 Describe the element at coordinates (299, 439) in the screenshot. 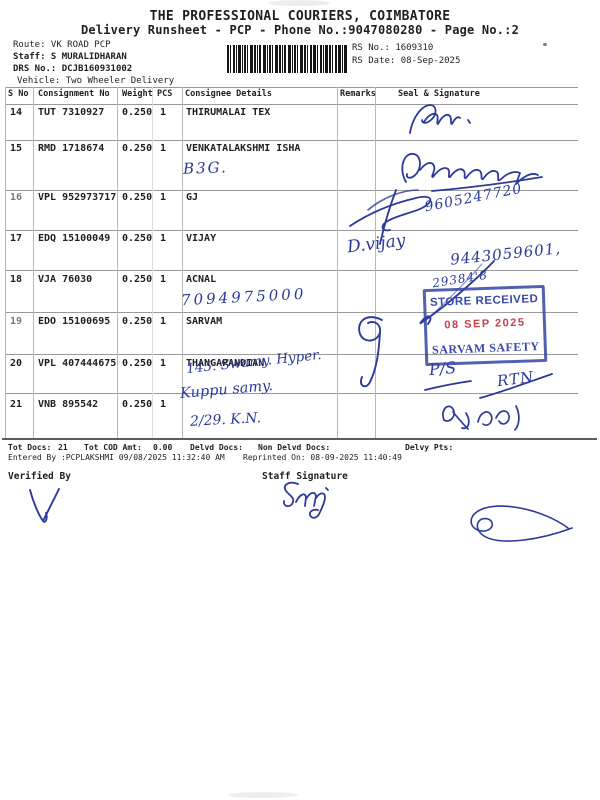

I see `footer-separator-line` at that location.